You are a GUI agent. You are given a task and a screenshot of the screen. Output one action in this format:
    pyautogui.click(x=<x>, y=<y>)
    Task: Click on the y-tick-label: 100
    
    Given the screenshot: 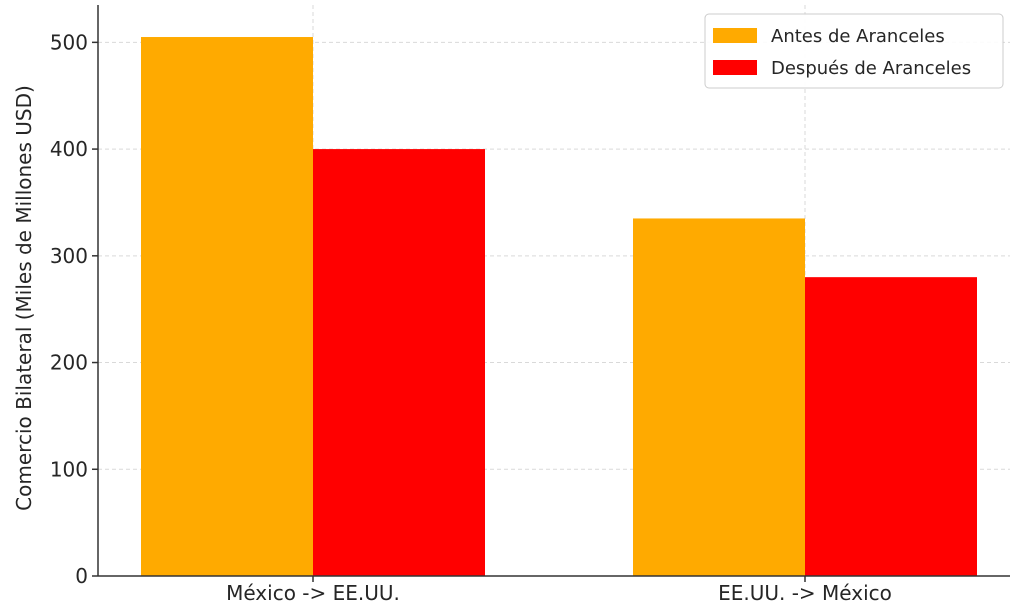 What is the action you would take?
    pyautogui.click(x=69, y=469)
    